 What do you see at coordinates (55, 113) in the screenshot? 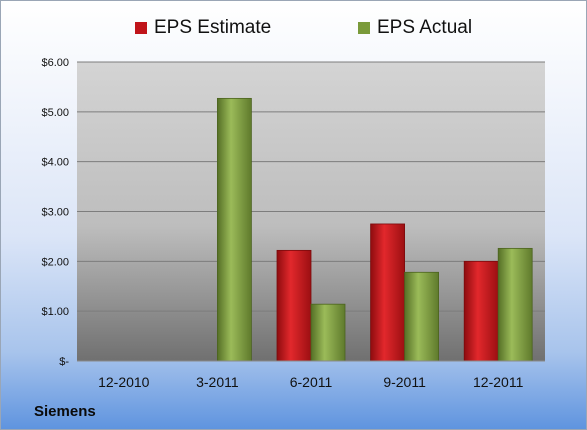
I see `y-tick-label: $5.00` at bounding box center [55, 113].